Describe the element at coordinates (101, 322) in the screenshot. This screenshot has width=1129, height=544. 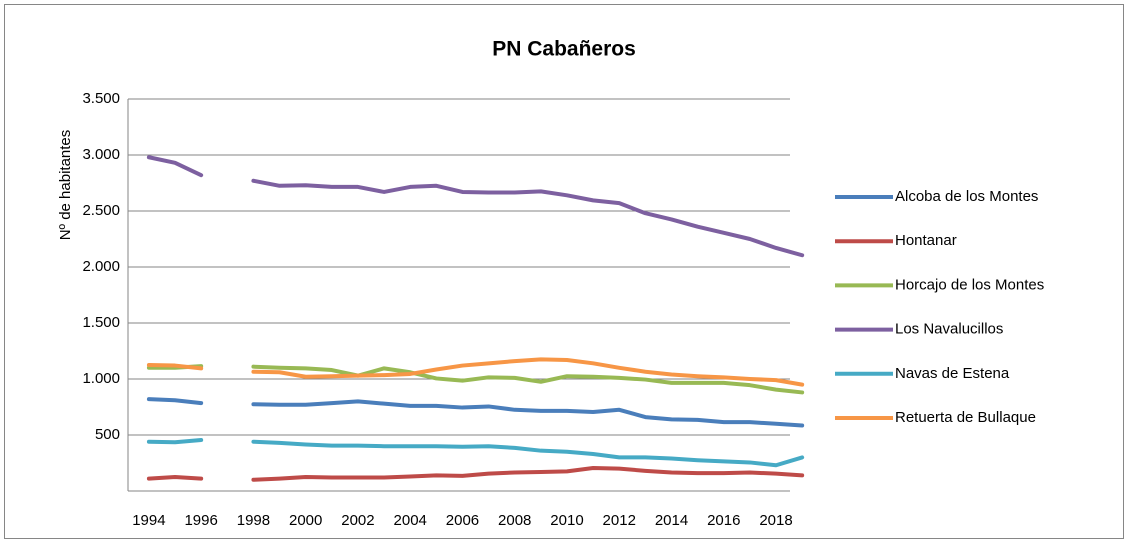
I see `y-tick-label: 1.500` at that location.